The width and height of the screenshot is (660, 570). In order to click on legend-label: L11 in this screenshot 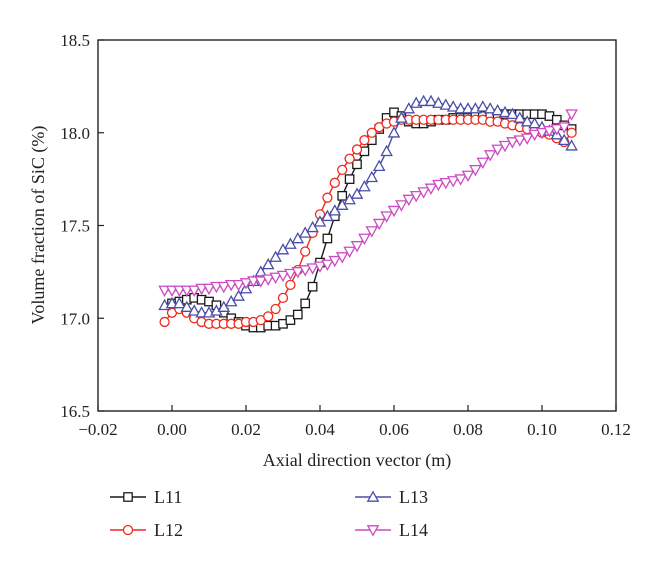, I will do `click(168, 497)`.